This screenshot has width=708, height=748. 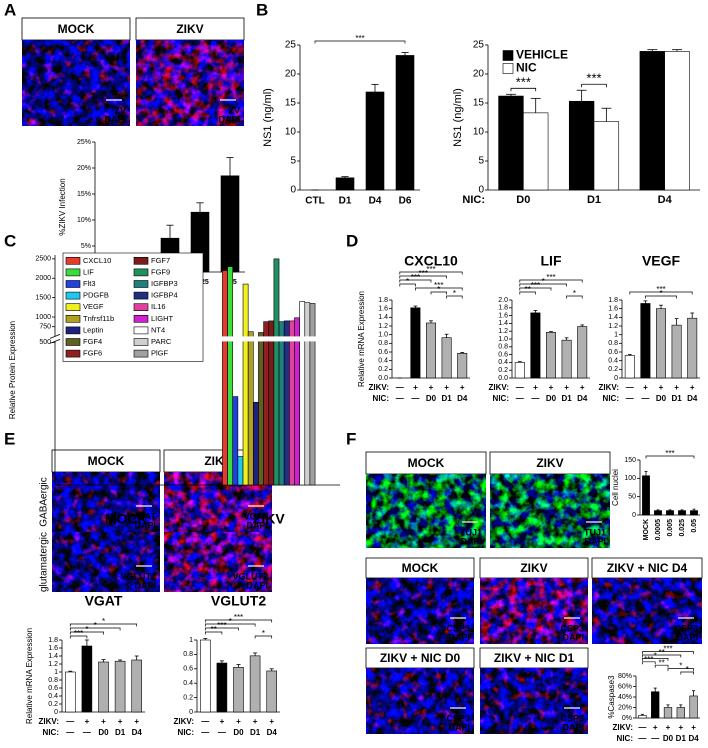 I want to click on x-tick-label: 0.05, so click(x=694, y=526).